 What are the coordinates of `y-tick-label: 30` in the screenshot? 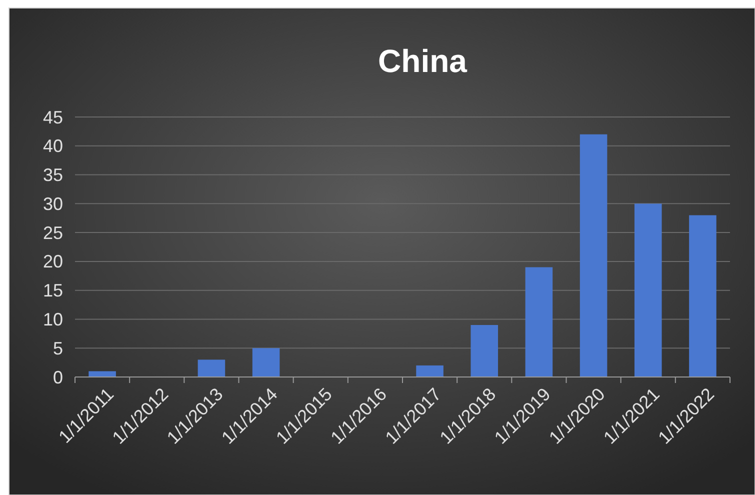 It's located at (52, 204).